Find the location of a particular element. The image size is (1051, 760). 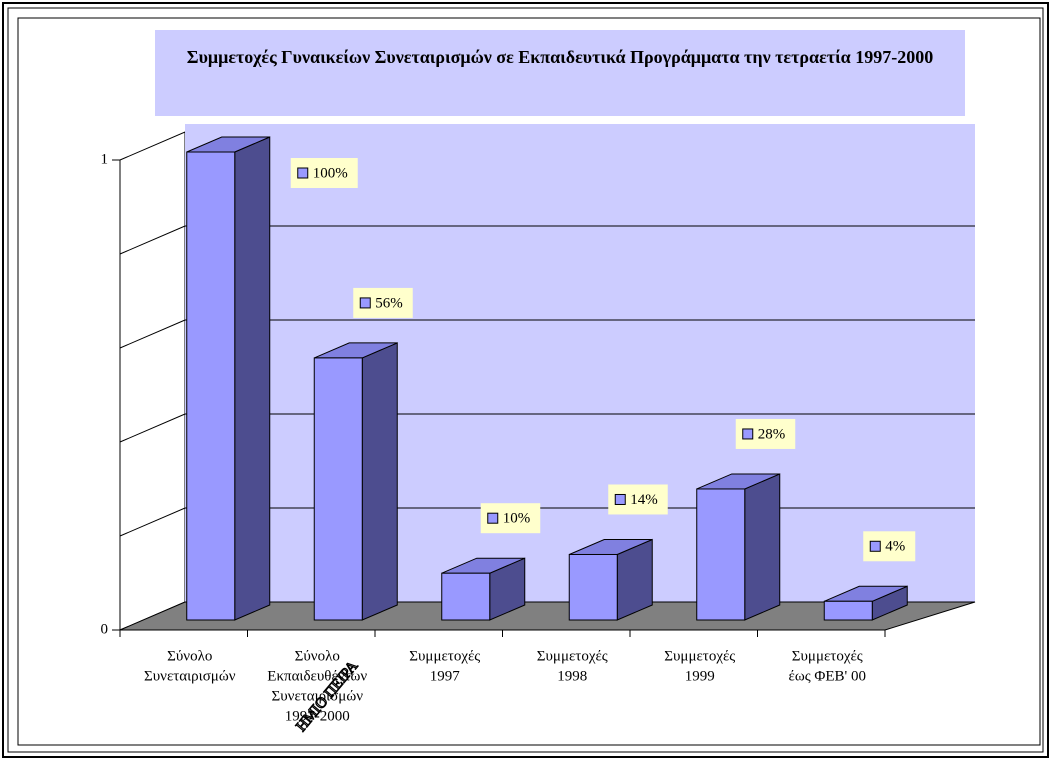

x-tick-label: έως ΦΕΒ' 00 is located at coordinates (827, 676).